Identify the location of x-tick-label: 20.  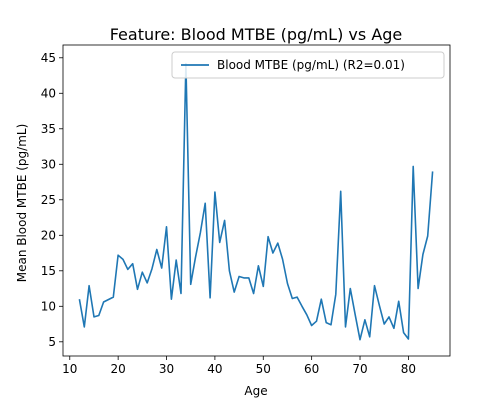
(118, 369).